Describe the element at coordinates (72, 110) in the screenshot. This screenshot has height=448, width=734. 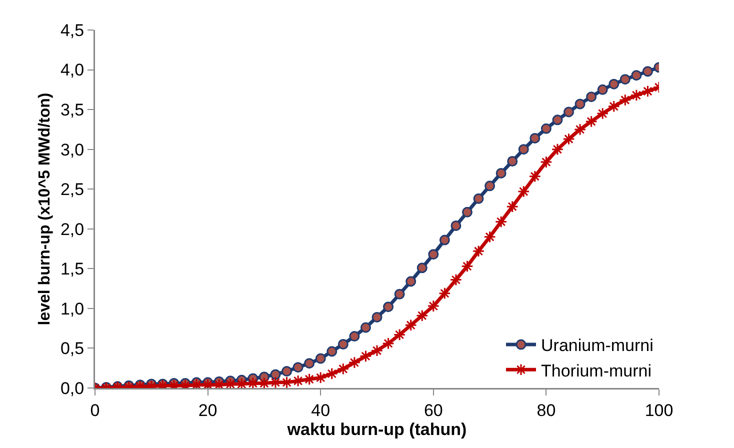
I see `y-tick-label: 3,5` at that location.